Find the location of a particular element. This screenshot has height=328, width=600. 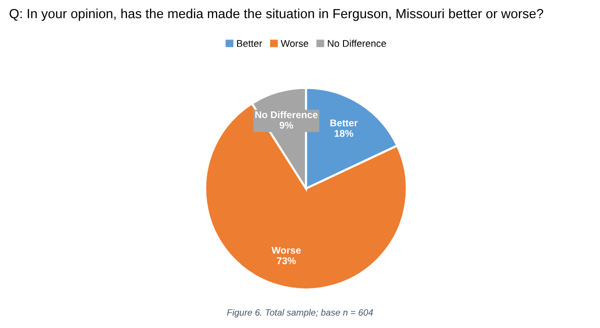

slice-label: Better is located at coordinates (344, 123).